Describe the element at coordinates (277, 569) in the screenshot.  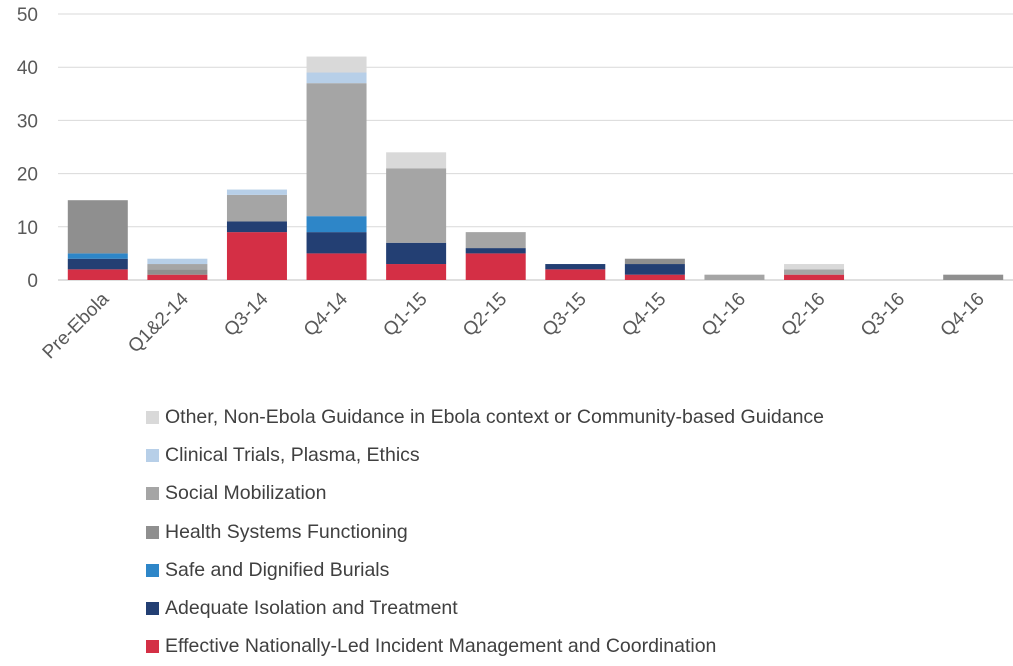
I see `legend-label: Safe and Dignified Burials` at that location.